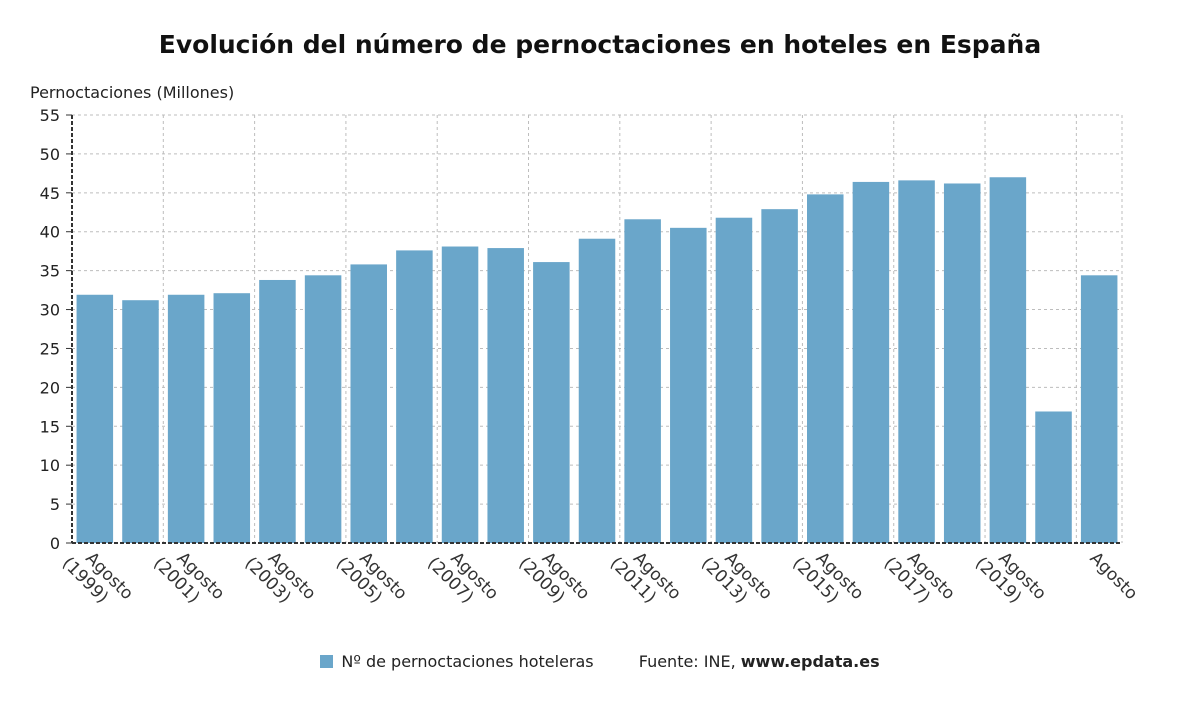 This screenshot has height=705, width=1200. What do you see at coordinates (827, 578) in the screenshot?
I see `x-tick-label: Agosto(2015)` at bounding box center [827, 578].